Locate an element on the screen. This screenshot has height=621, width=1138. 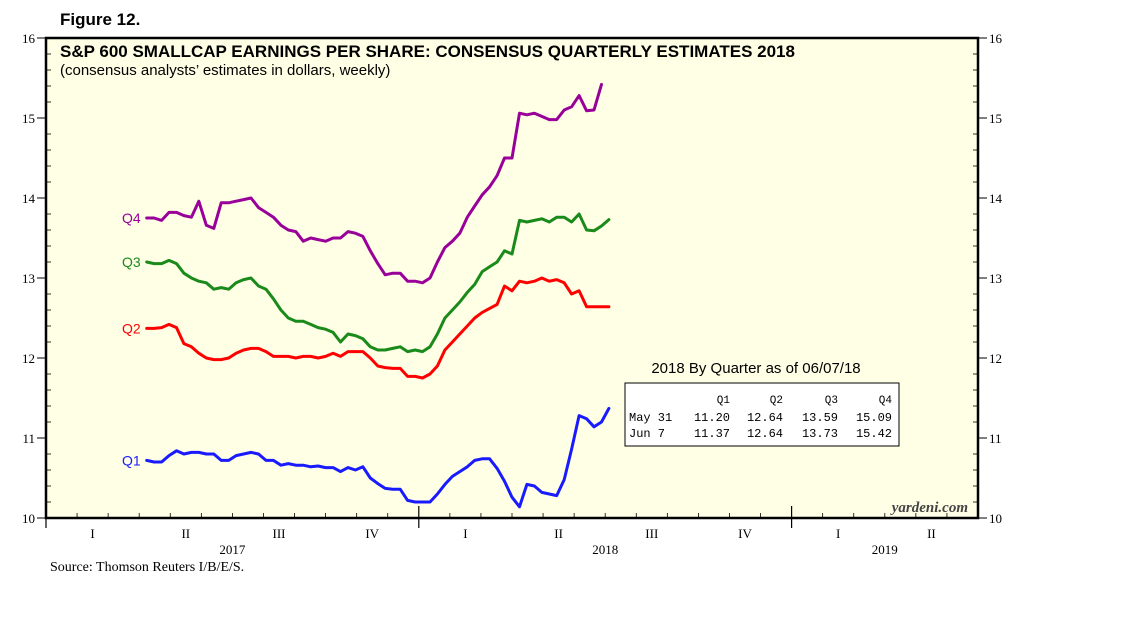
table-box is located at coordinates (762, 414).